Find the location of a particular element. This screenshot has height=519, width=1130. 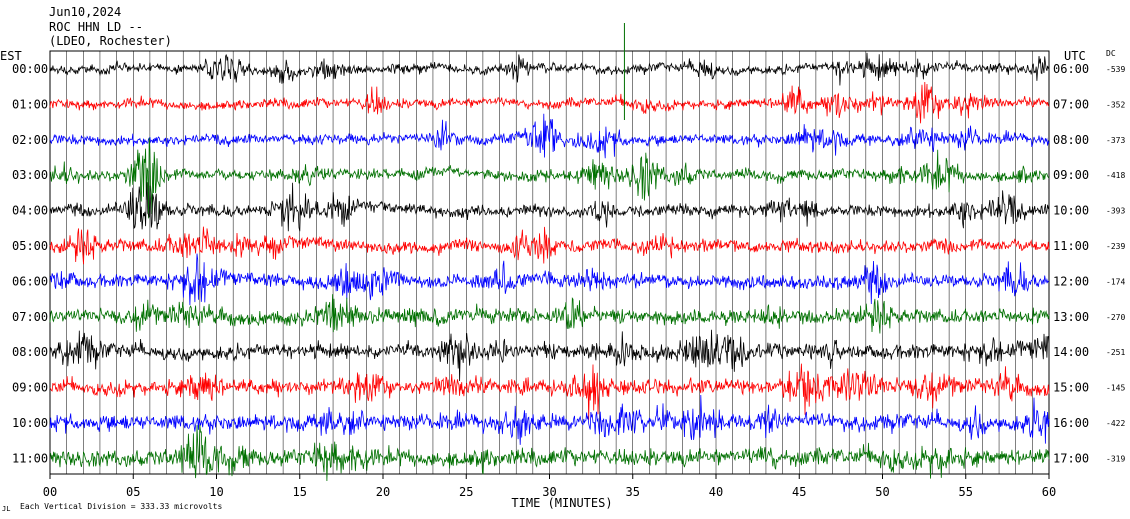

utc-hour-label: 11:00 is located at coordinates (1071, 246).